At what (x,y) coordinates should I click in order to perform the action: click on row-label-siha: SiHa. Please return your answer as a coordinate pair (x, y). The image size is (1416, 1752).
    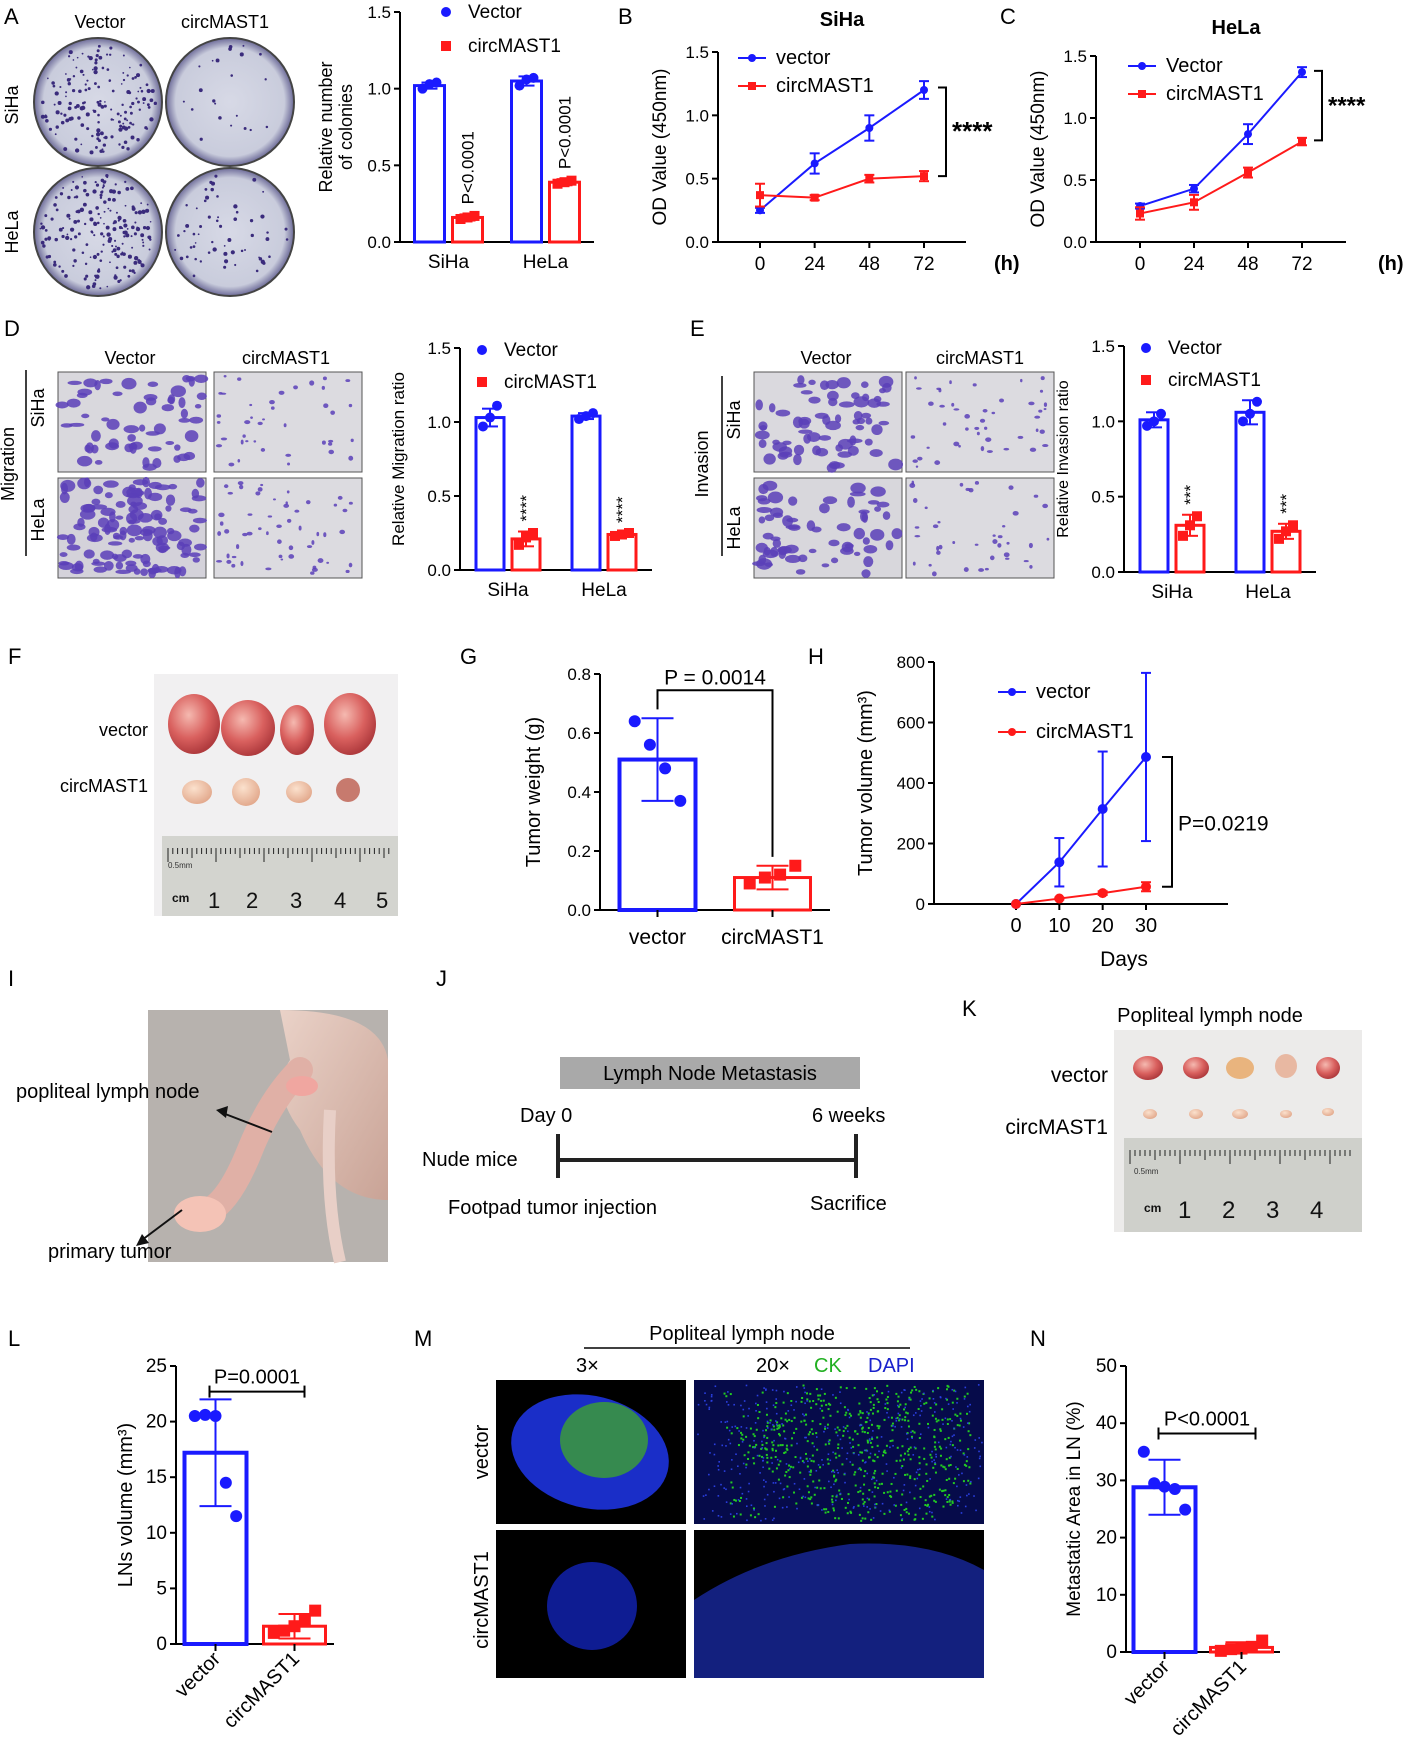
    Looking at the image, I should click on (38, 408).